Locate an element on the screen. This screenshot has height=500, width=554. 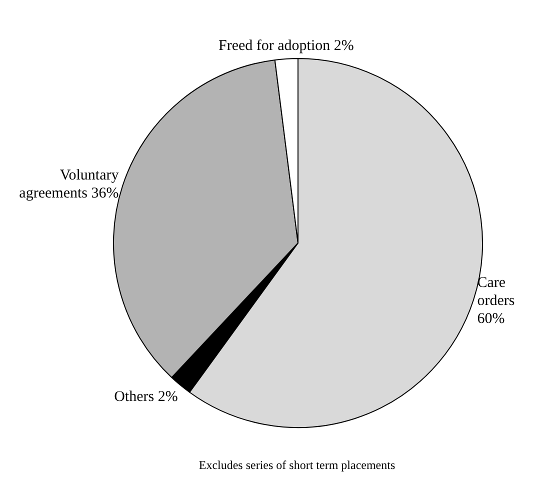
slice-label: Voluntary agreements 36% is located at coordinates (69, 185).